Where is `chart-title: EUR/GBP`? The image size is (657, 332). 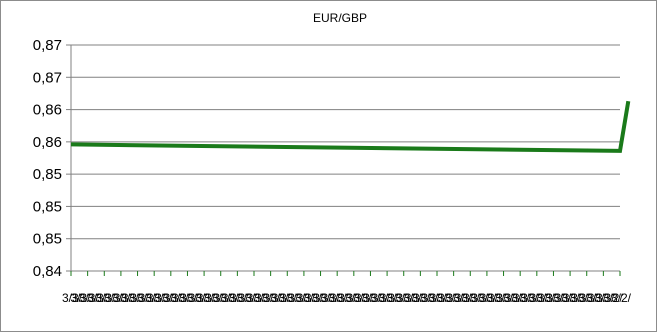 chart-title: EUR/GBP is located at coordinates (340, 18).